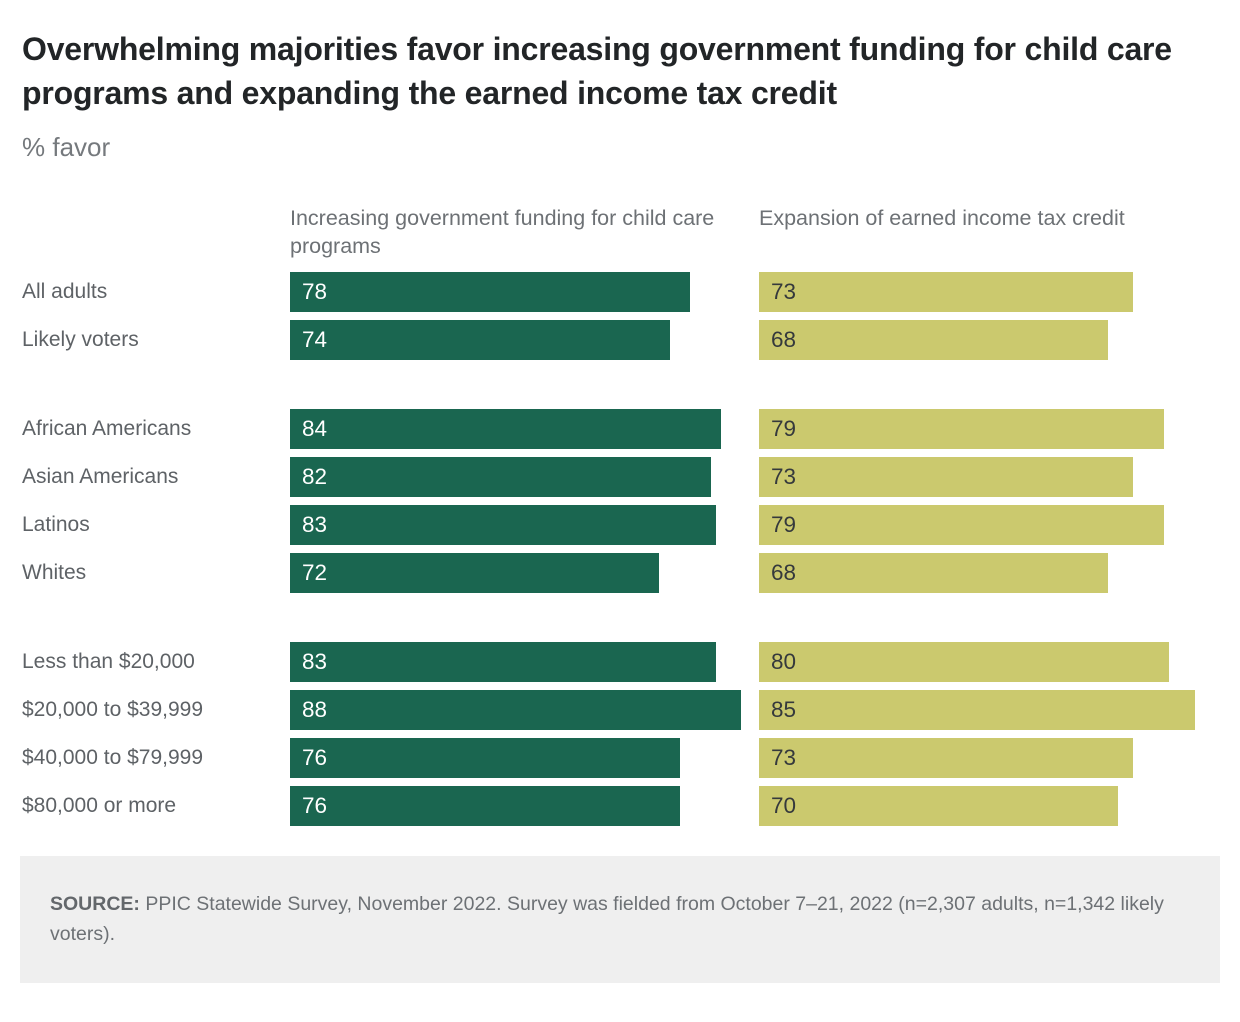 The width and height of the screenshot is (1240, 1022). I want to click on row-label: $40,000 to $79,999, so click(113, 757).